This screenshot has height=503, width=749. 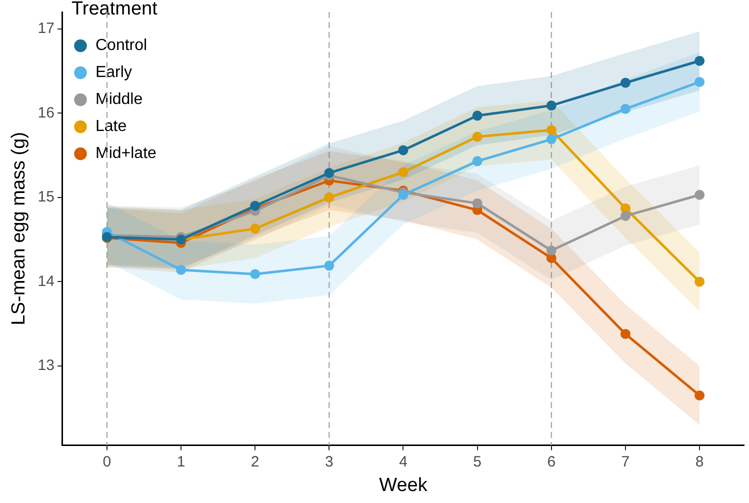 What do you see at coordinates (115, 10) in the screenshot?
I see `legend-title: Treatment` at bounding box center [115, 10].